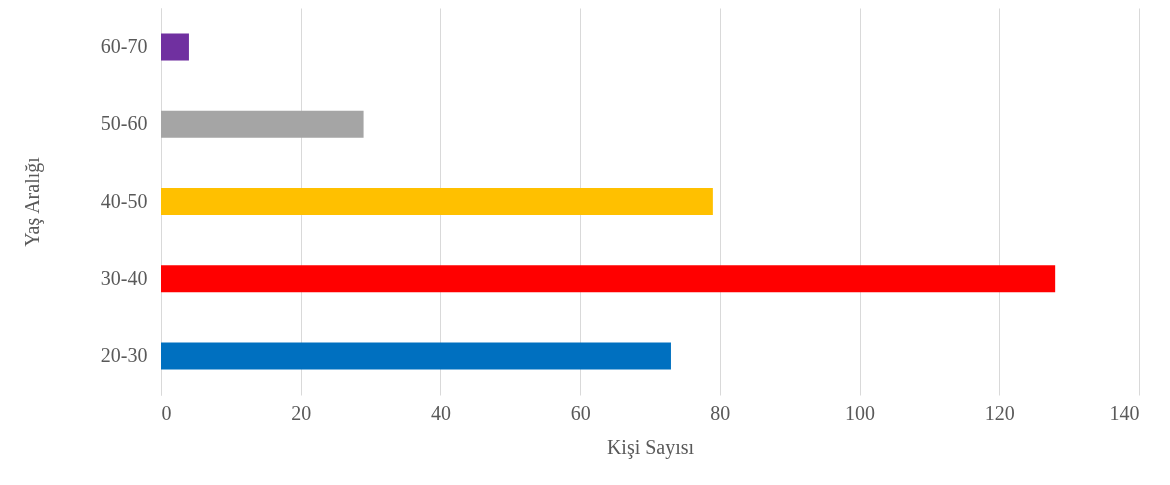 This screenshot has width=1170, height=485. I want to click on x-tick-label: 140, so click(1124, 412).